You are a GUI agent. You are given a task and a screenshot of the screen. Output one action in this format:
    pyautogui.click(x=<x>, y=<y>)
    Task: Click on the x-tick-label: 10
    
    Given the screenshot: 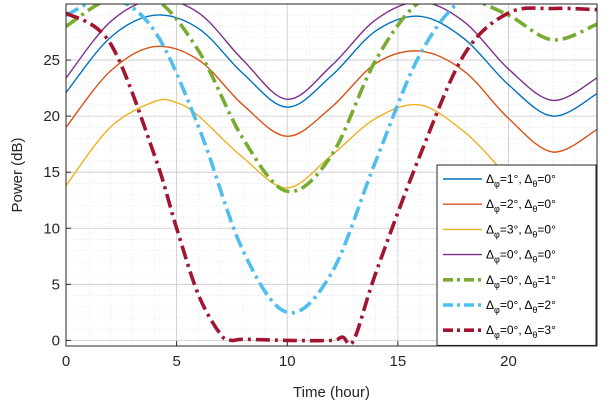 What is the action you would take?
    pyautogui.click(x=287, y=361)
    